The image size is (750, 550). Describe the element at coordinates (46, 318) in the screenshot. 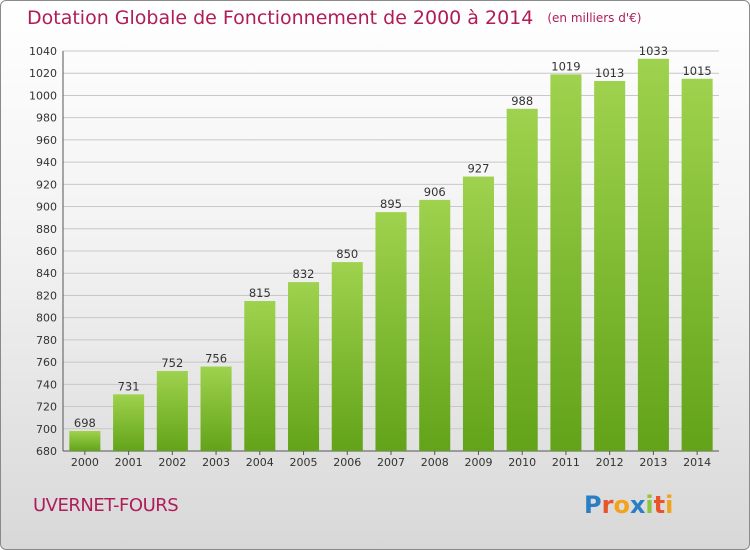

I see `y-tick-label: 800` at that location.